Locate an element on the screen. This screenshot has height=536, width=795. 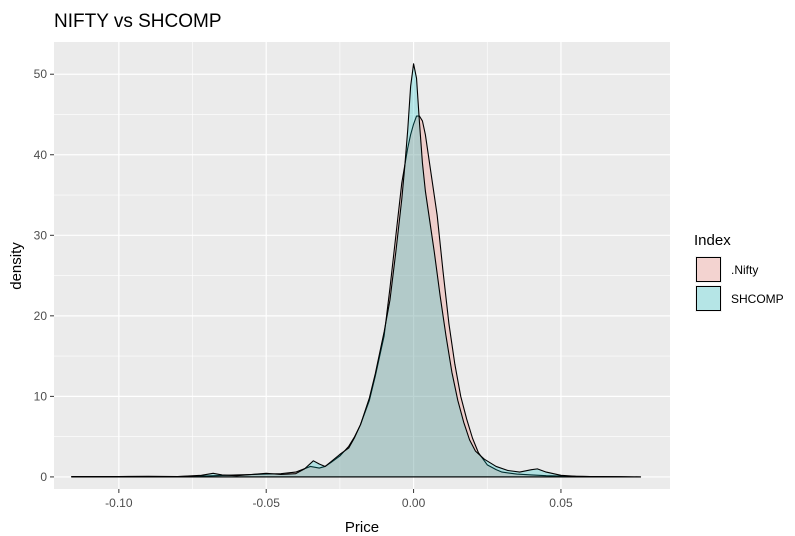
legend-swatch-nifty is located at coordinates (708, 269).